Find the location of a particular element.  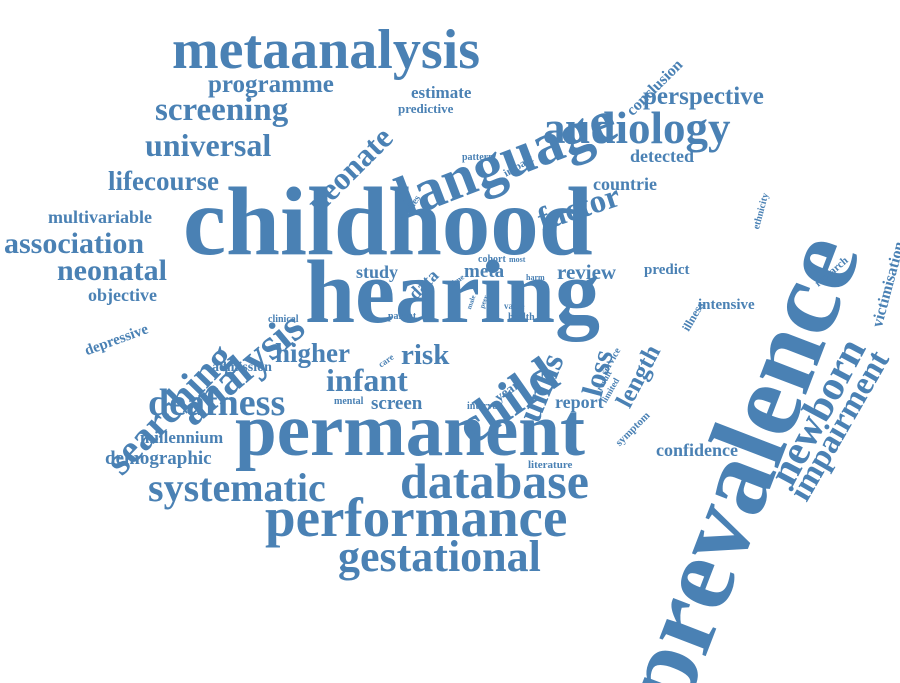

word-association: association is located at coordinates (74, 243).